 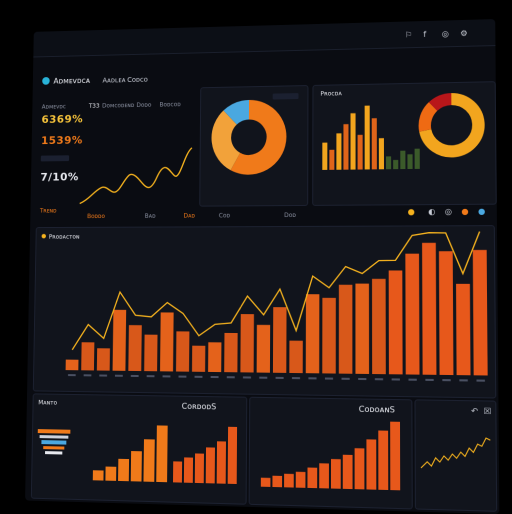 I want to click on mini-tab-4: Bᴏᴅᴄᴏᴅ, so click(x=170, y=105).